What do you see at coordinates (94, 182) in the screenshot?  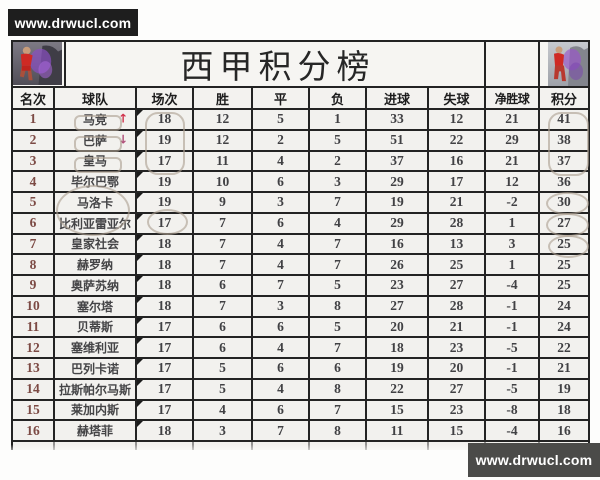 I see `team-name: 毕尔巴鄂` at bounding box center [94, 182].